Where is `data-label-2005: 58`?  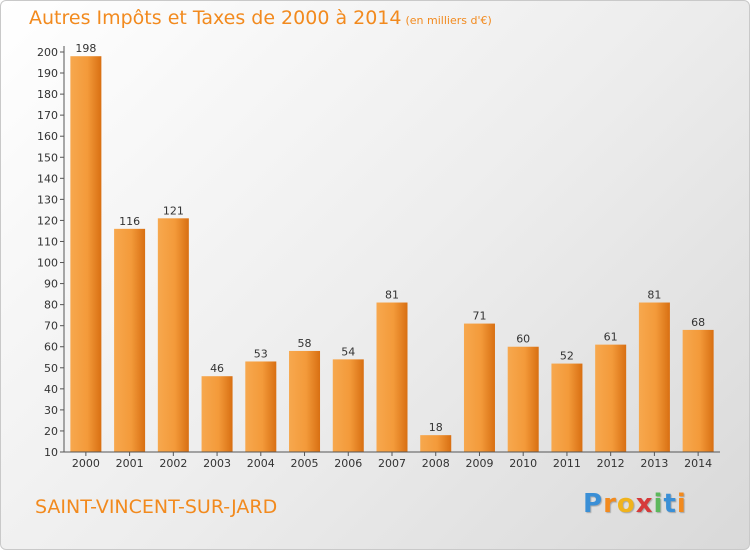
data-label-2005: 58 is located at coordinates (305, 343).